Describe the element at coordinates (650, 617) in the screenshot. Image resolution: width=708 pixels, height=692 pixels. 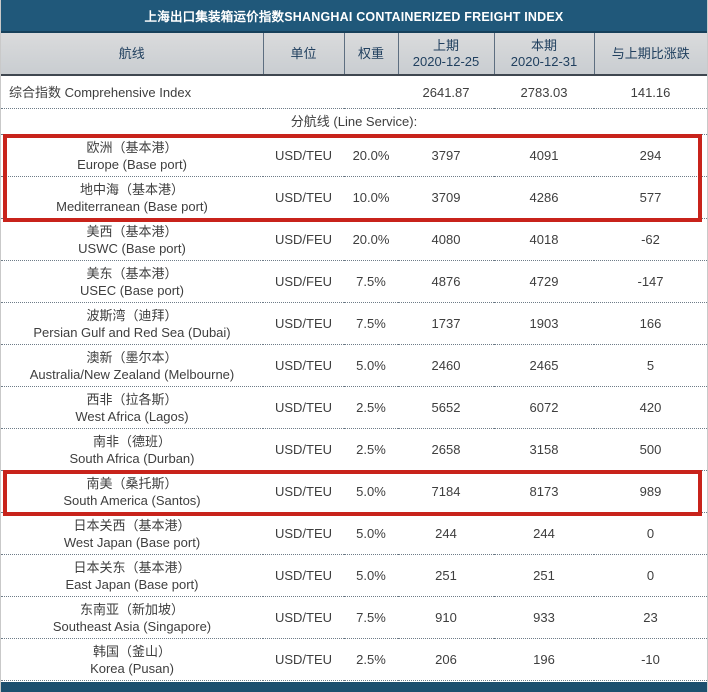
I see `change-cell: 23` at that location.